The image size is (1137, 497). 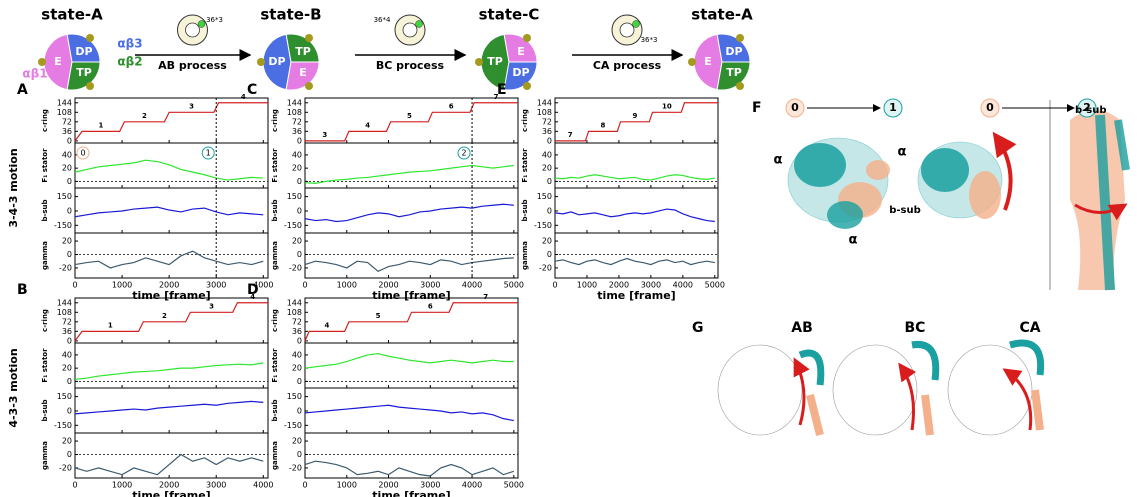 What do you see at coordinates (1087, 107) in the screenshot?
I see `transition-to: 2` at bounding box center [1087, 107].